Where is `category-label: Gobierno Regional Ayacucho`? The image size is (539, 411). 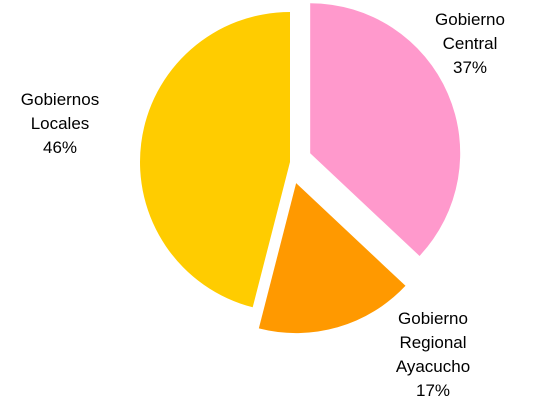
category-label: Gobierno Regional Ayacucho is located at coordinates (433, 342).